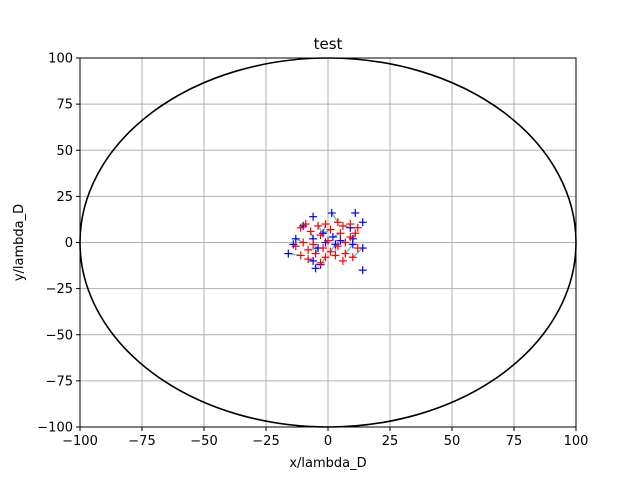  I want to click on y-tick-label: 50, so click(64, 151).